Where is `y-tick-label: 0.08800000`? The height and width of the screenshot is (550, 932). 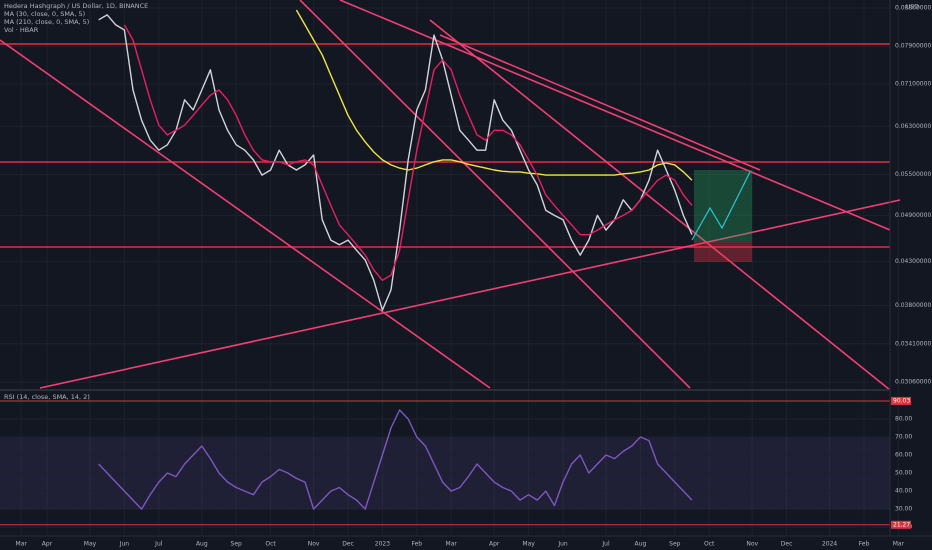
y-tick-label: 0.08800000 is located at coordinates (913, 7).